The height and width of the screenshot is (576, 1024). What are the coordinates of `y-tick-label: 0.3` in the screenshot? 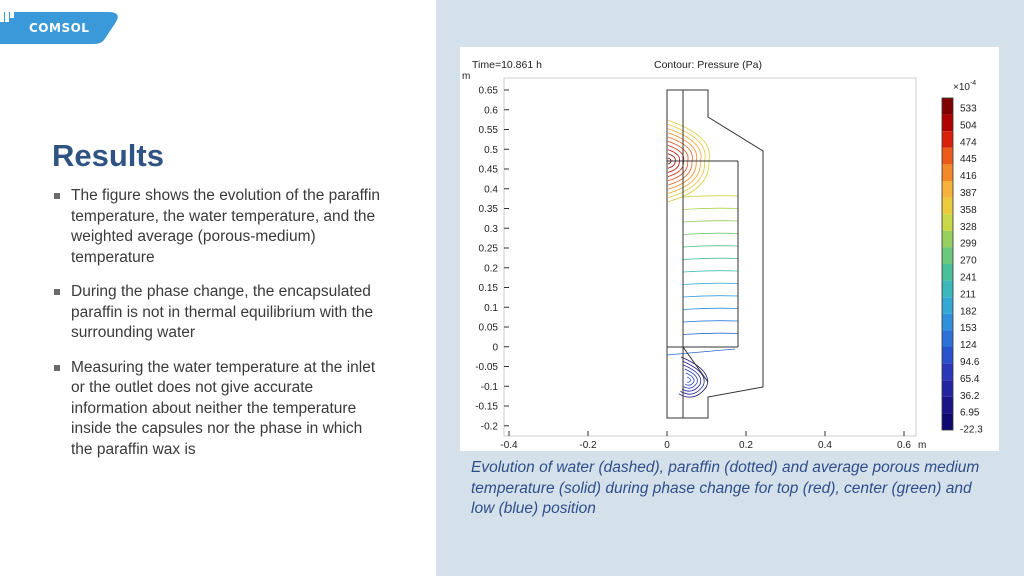 It's located at (491, 229).